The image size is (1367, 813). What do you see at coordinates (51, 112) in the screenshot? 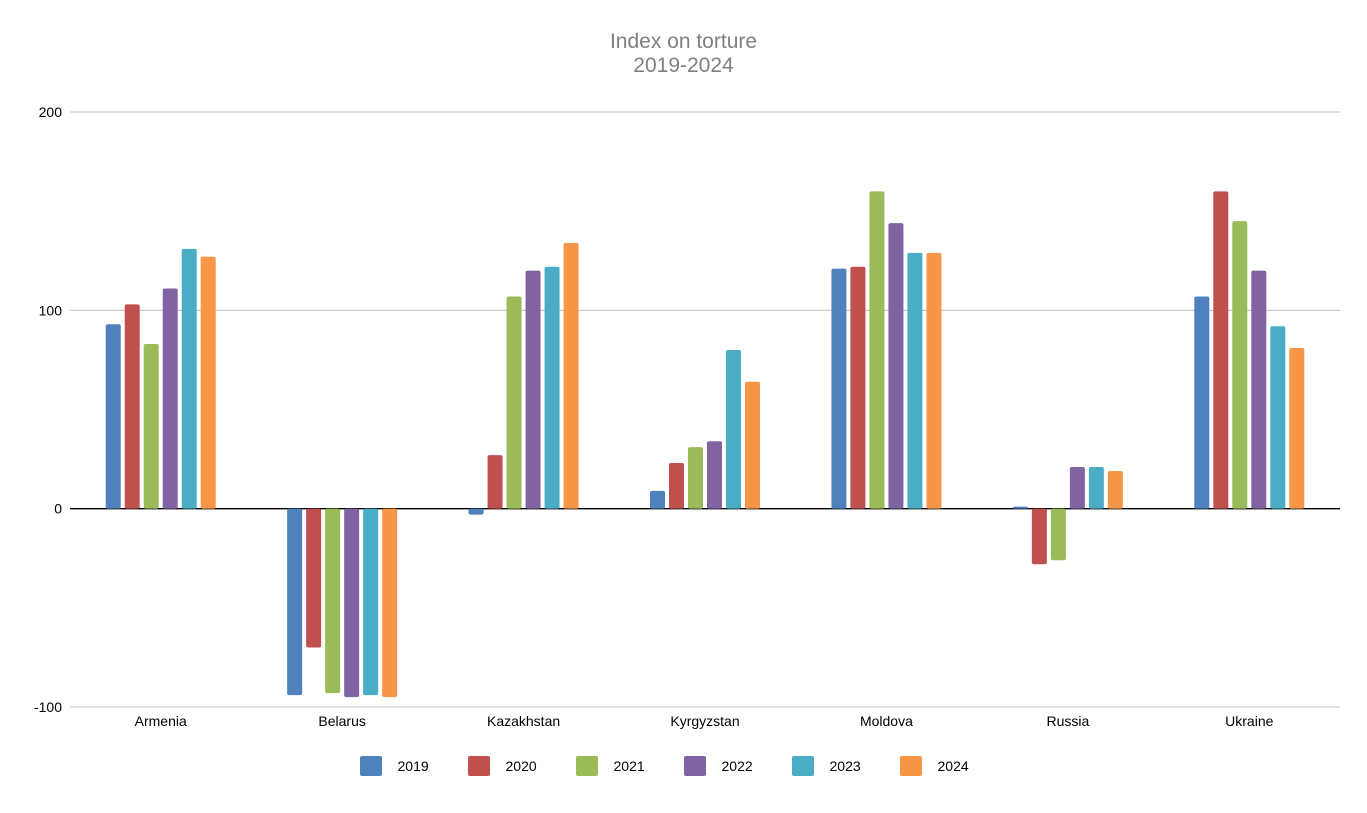
I see `y-tick-label: 200` at bounding box center [51, 112].